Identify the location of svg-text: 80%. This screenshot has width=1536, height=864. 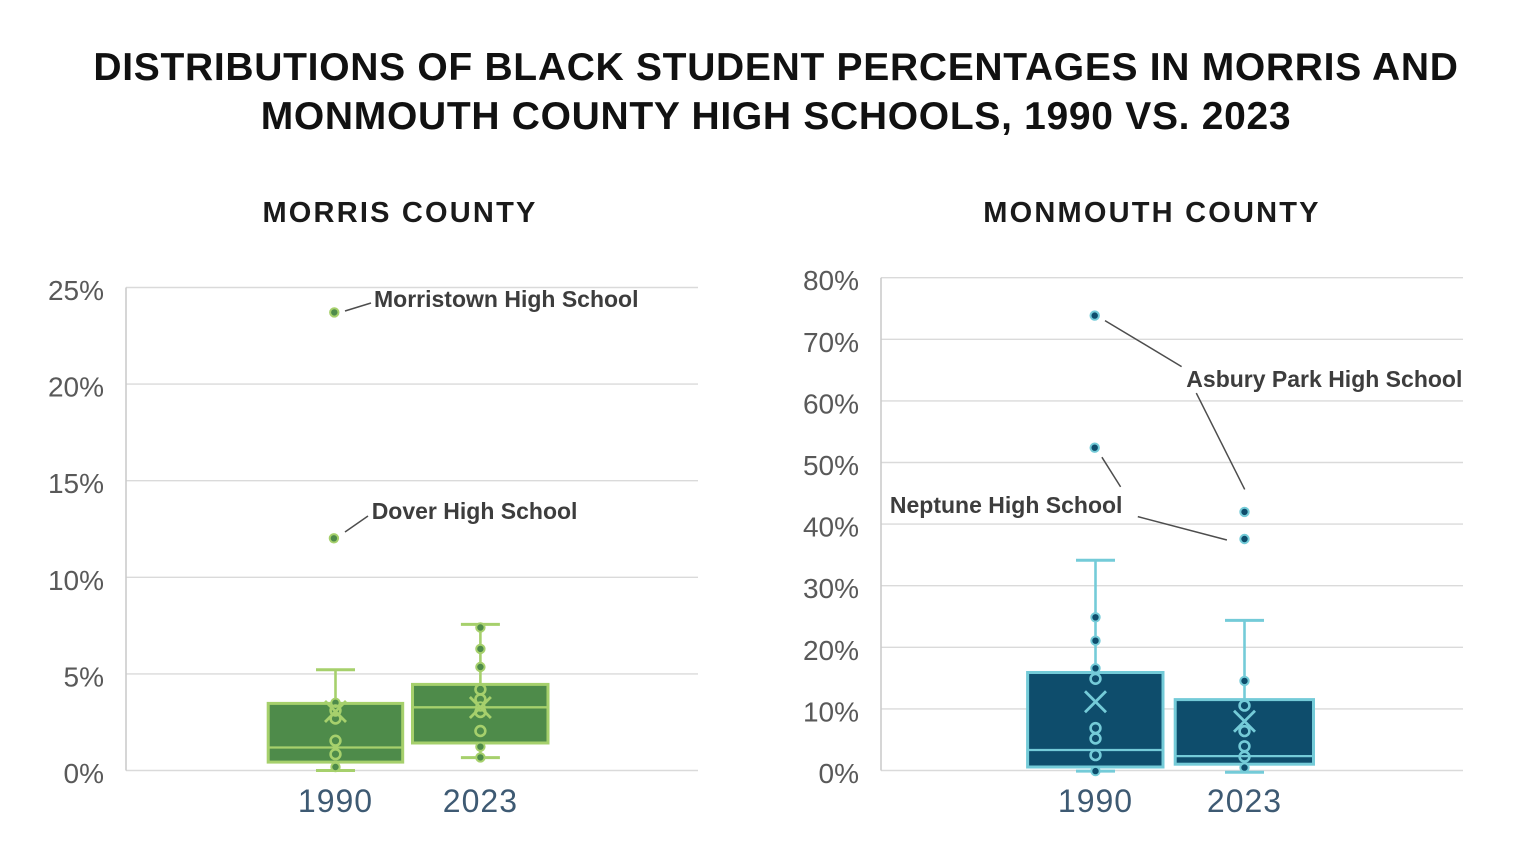
(831, 280).